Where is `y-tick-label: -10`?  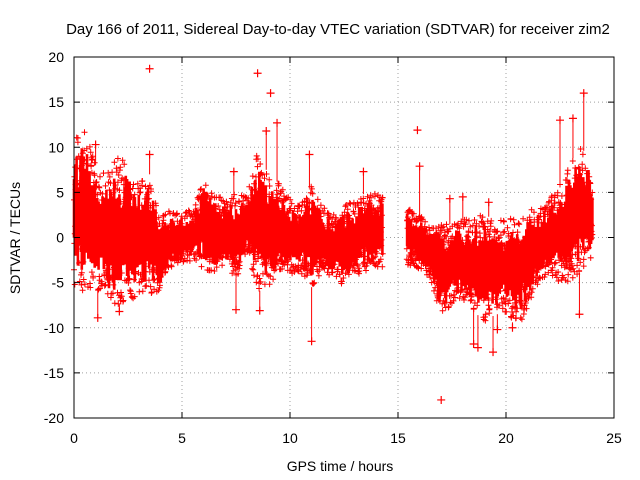
y-tick-label: -10 is located at coordinates (54, 328).